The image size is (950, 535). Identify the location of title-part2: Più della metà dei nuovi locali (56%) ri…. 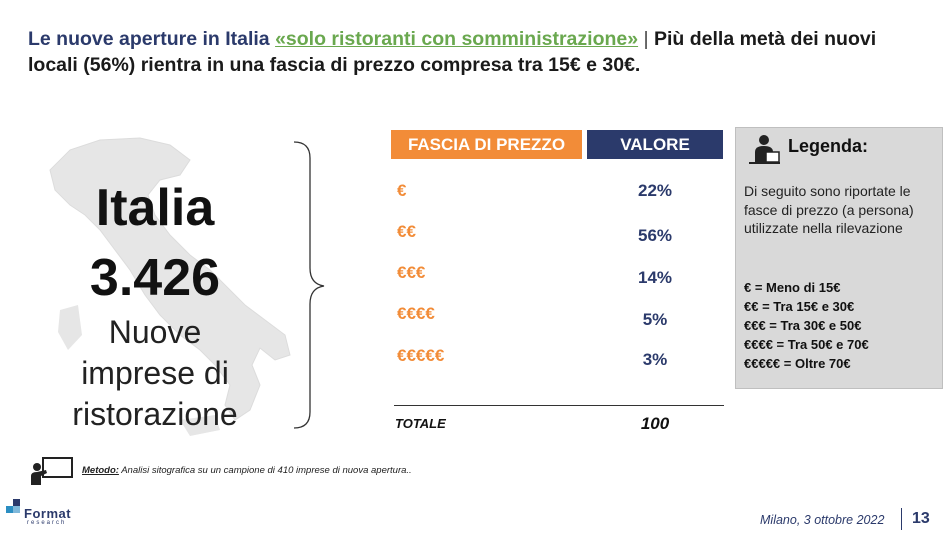
(452, 52).